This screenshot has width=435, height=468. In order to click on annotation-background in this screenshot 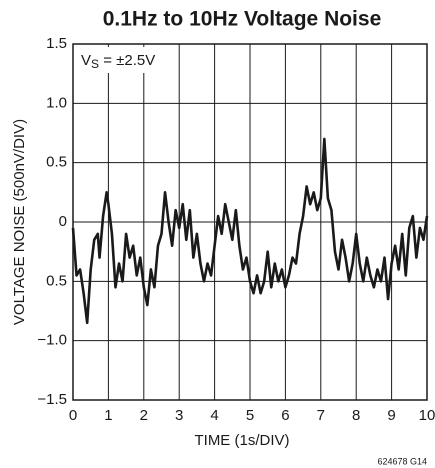, I will do `click(126, 60)`.